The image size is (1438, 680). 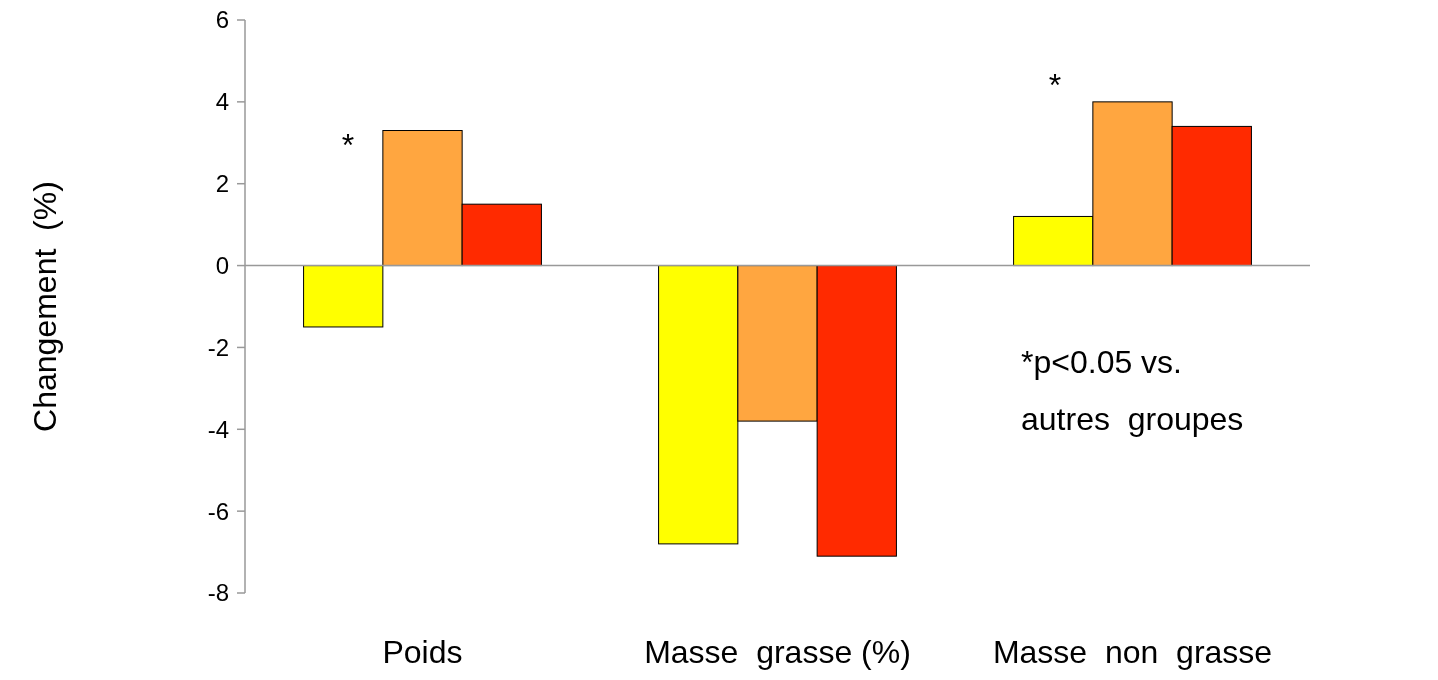 I want to click on x-tick-label: Poids, so click(x=422, y=652).